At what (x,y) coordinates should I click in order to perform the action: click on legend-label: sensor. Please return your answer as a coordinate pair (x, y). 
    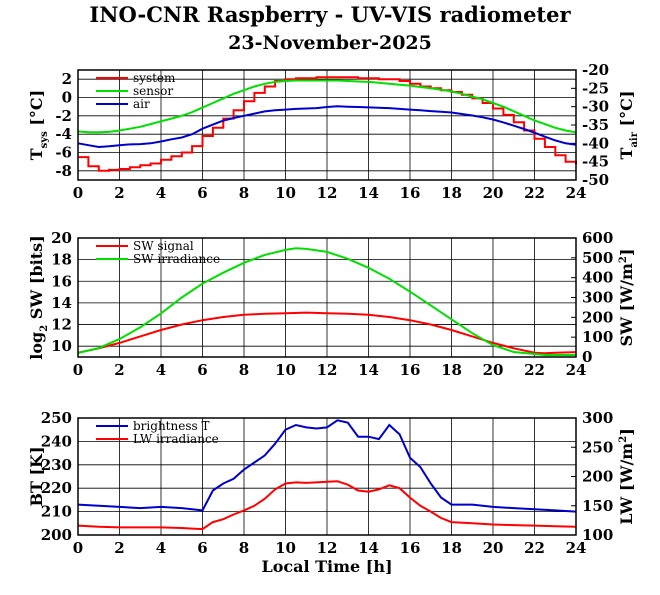
    Looking at the image, I should click on (153, 91).